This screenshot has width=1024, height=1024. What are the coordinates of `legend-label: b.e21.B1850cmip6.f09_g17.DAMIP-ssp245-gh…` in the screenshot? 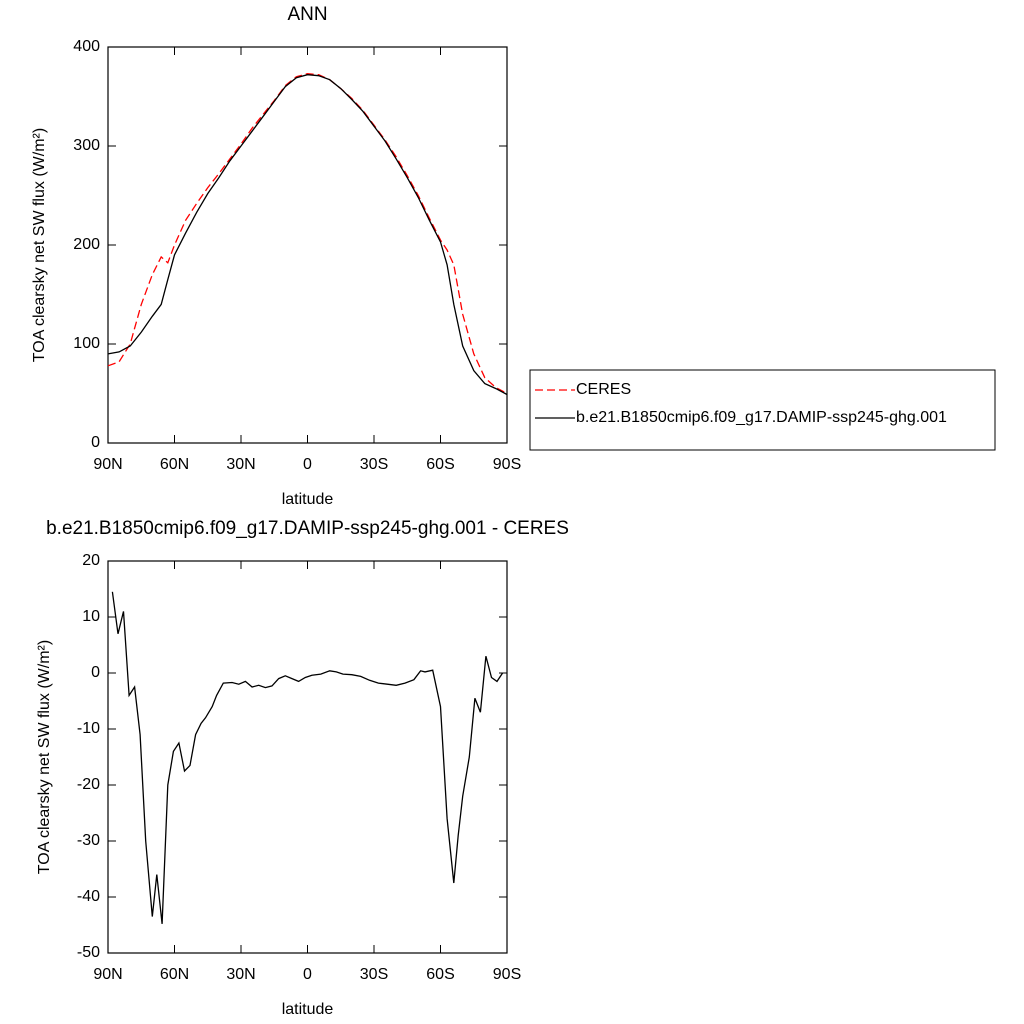 It's located at (761, 417).